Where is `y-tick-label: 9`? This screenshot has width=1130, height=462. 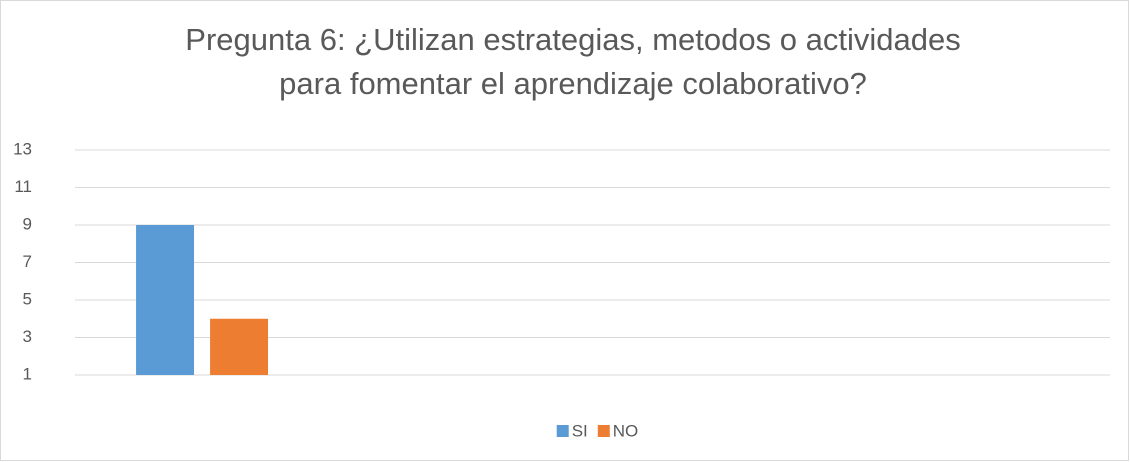 y-tick-label: 9 is located at coordinates (27, 223).